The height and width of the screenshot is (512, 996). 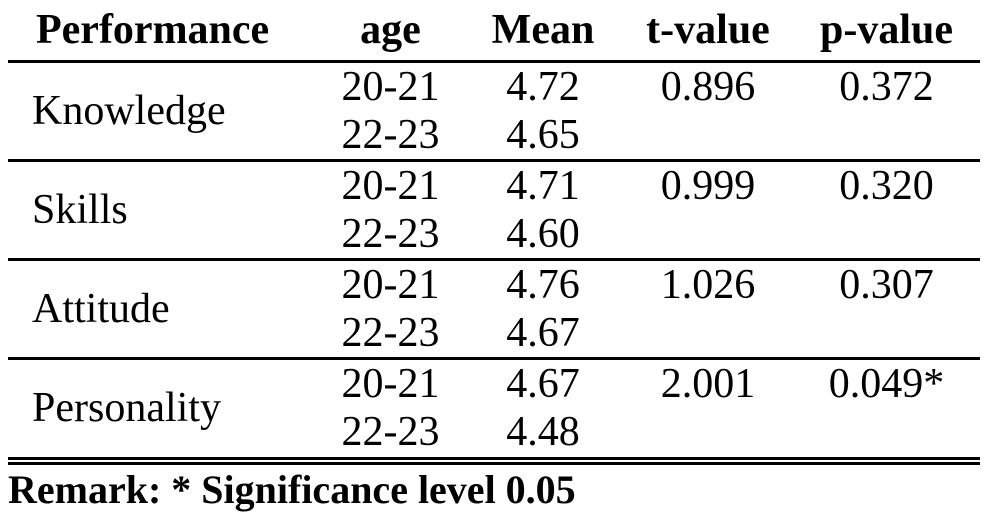 I want to click on cell-performance: Skills, so click(x=163, y=209).